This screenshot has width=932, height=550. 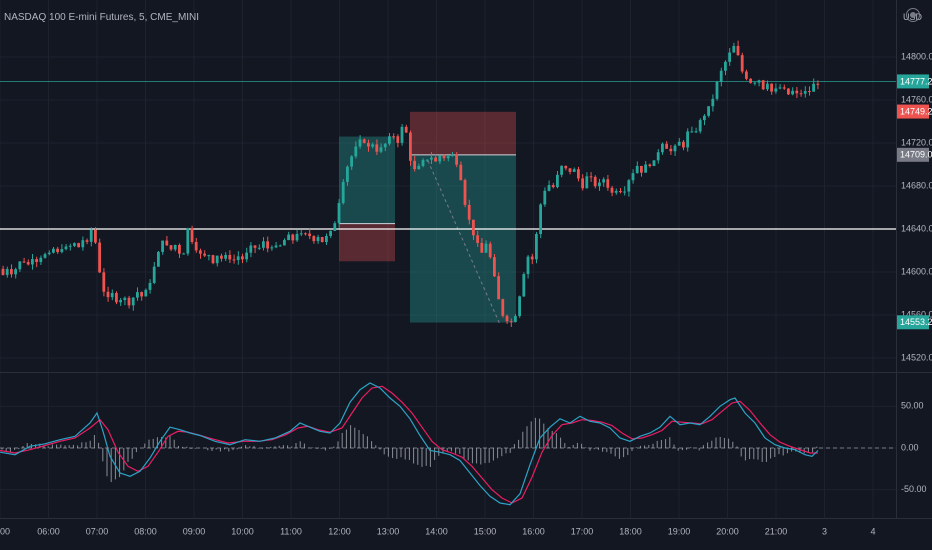 I want to click on gear-icon, so click(x=913, y=15).